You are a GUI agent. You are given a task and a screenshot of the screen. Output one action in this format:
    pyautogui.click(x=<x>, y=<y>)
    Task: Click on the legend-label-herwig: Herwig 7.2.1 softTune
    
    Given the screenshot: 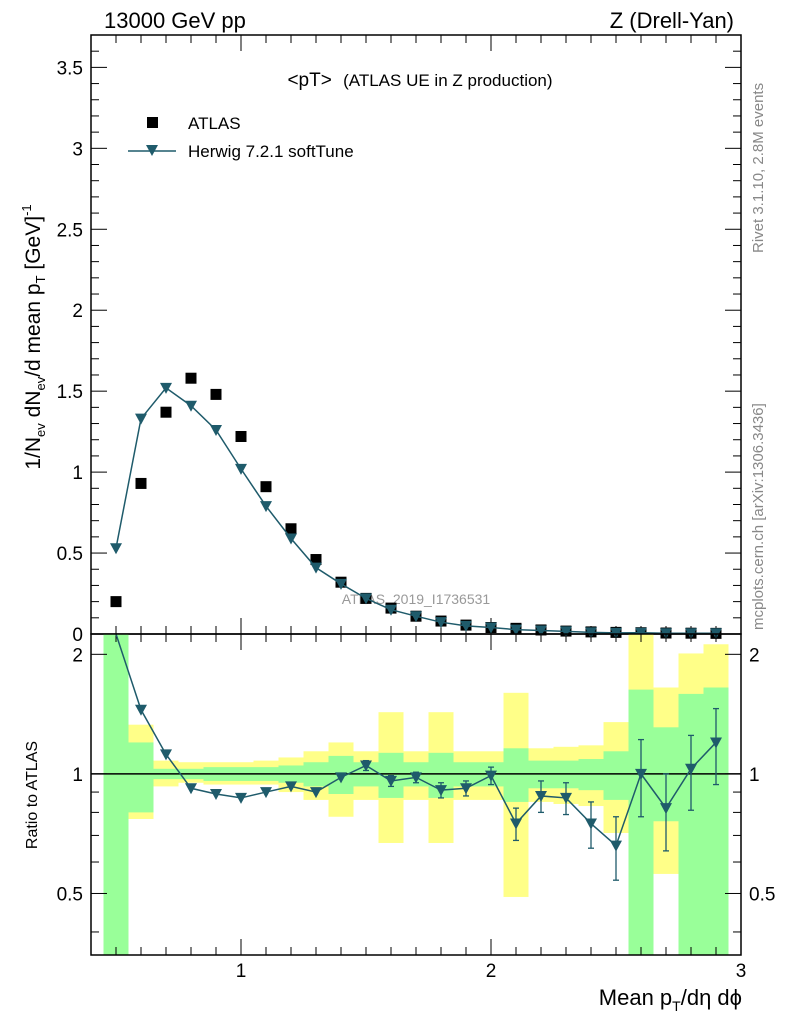 What is the action you would take?
    pyautogui.click(x=271, y=151)
    